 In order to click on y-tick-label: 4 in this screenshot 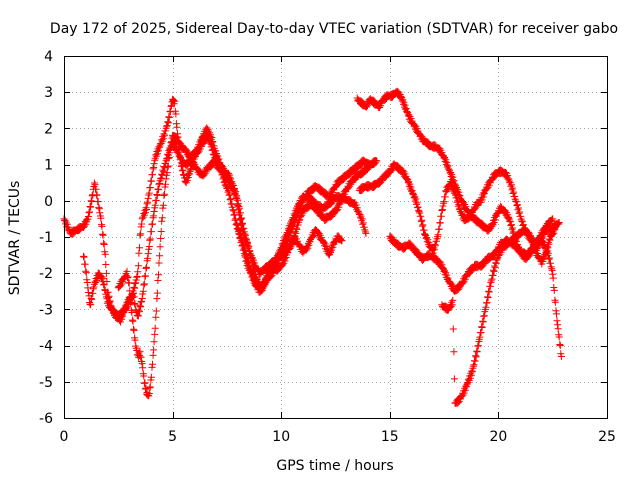, I will do `click(48, 57)`.